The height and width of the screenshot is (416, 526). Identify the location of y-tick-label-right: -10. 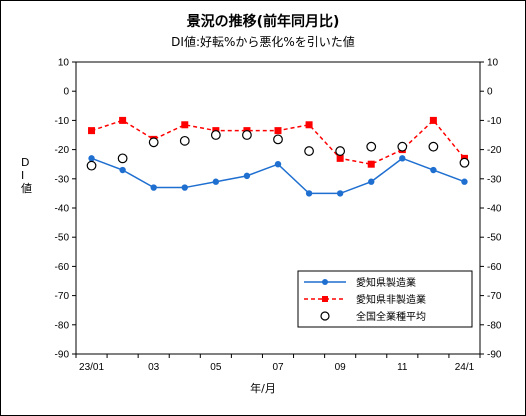
(494, 121).